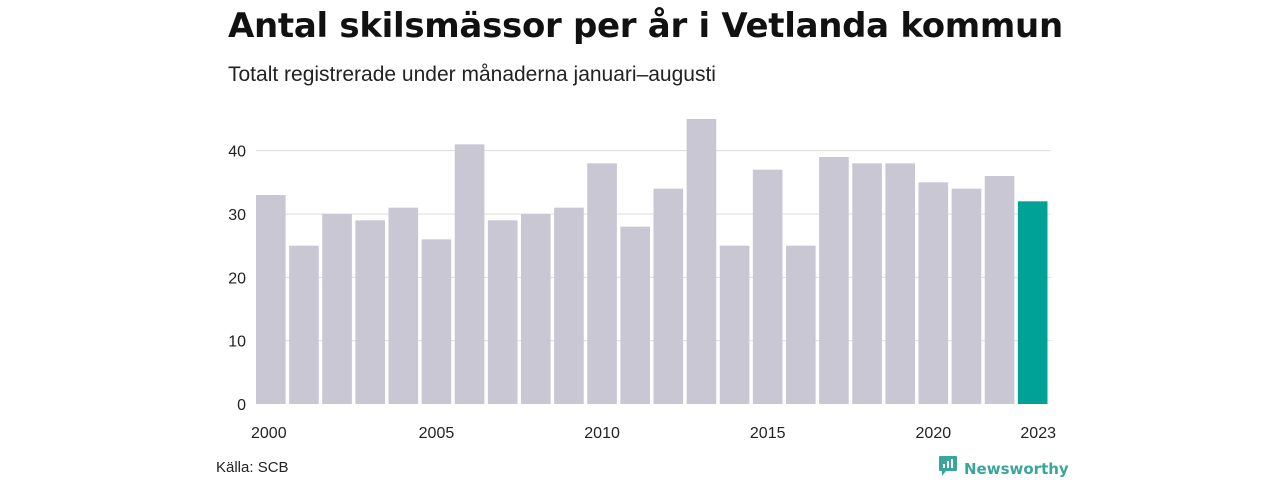 This screenshot has width=1280, height=482. What do you see at coordinates (635, 315) in the screenshot?
I see `bar-2011` at bounding box center [635, 315].